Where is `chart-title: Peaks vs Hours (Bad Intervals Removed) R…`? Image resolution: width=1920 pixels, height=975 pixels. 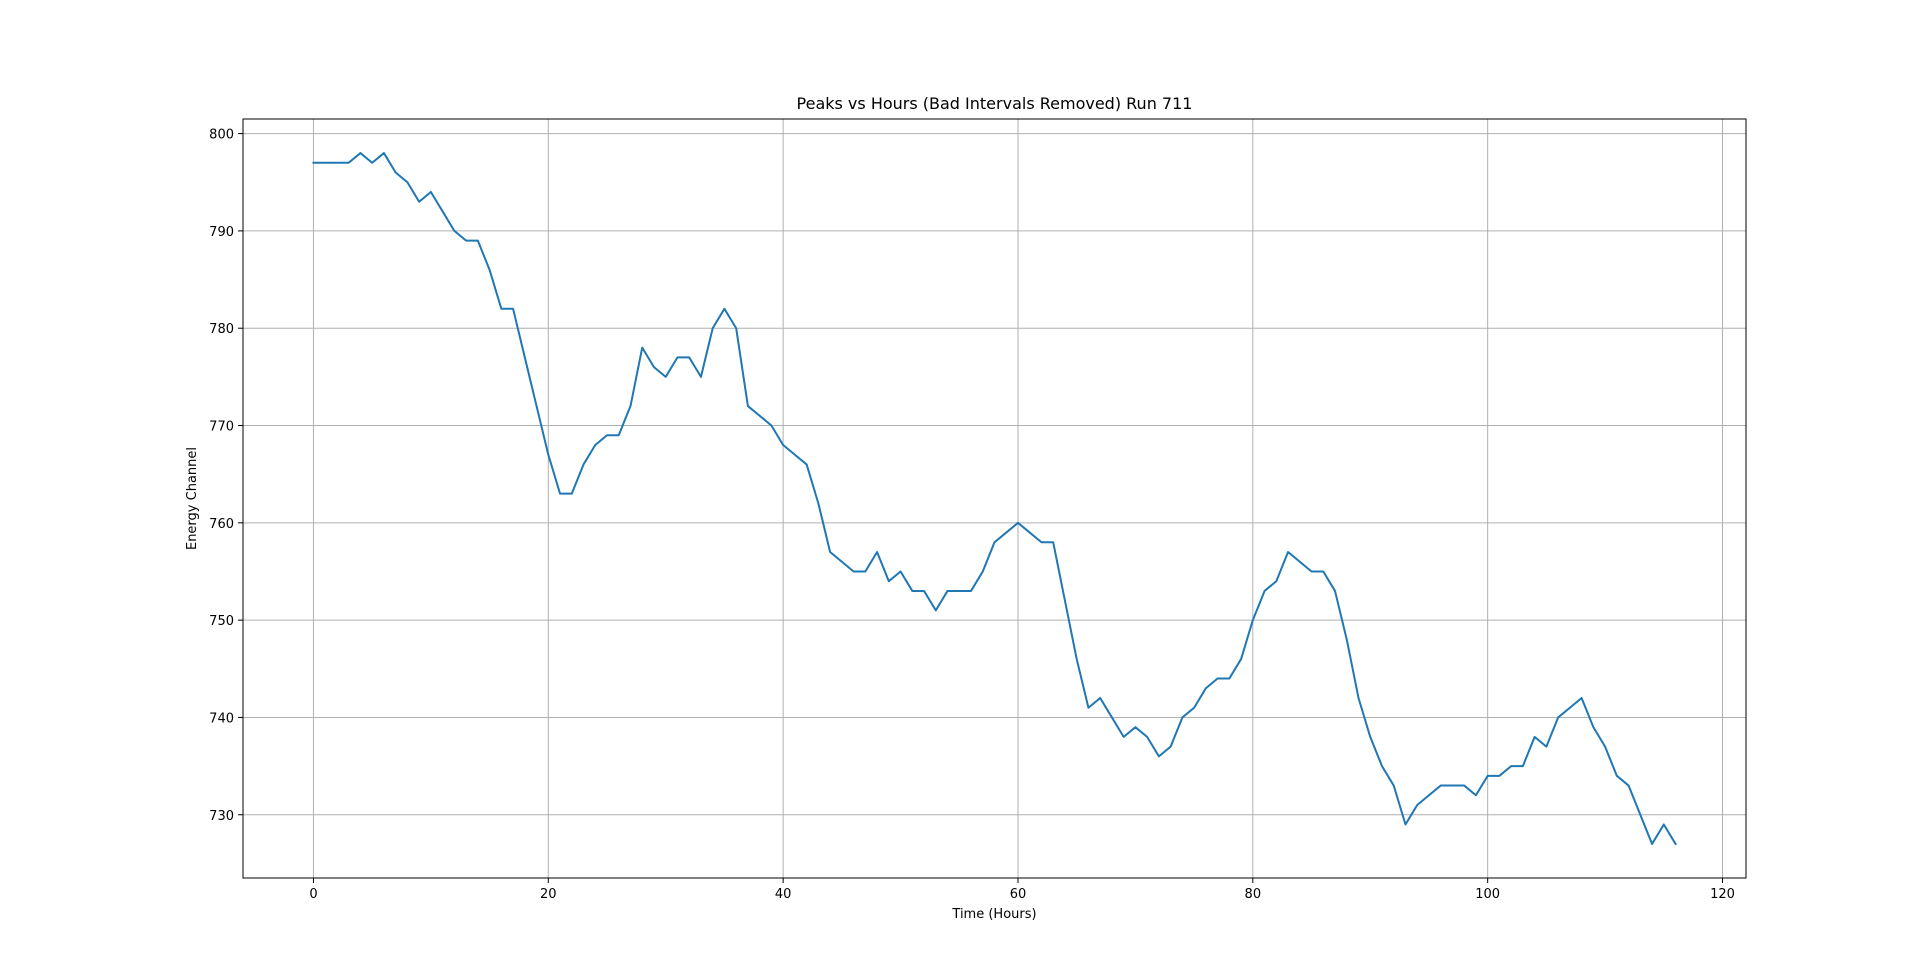 chart-title: Peaks vs Hours (Bad Intervals Removed) R… is located at coordinates (995, 103).